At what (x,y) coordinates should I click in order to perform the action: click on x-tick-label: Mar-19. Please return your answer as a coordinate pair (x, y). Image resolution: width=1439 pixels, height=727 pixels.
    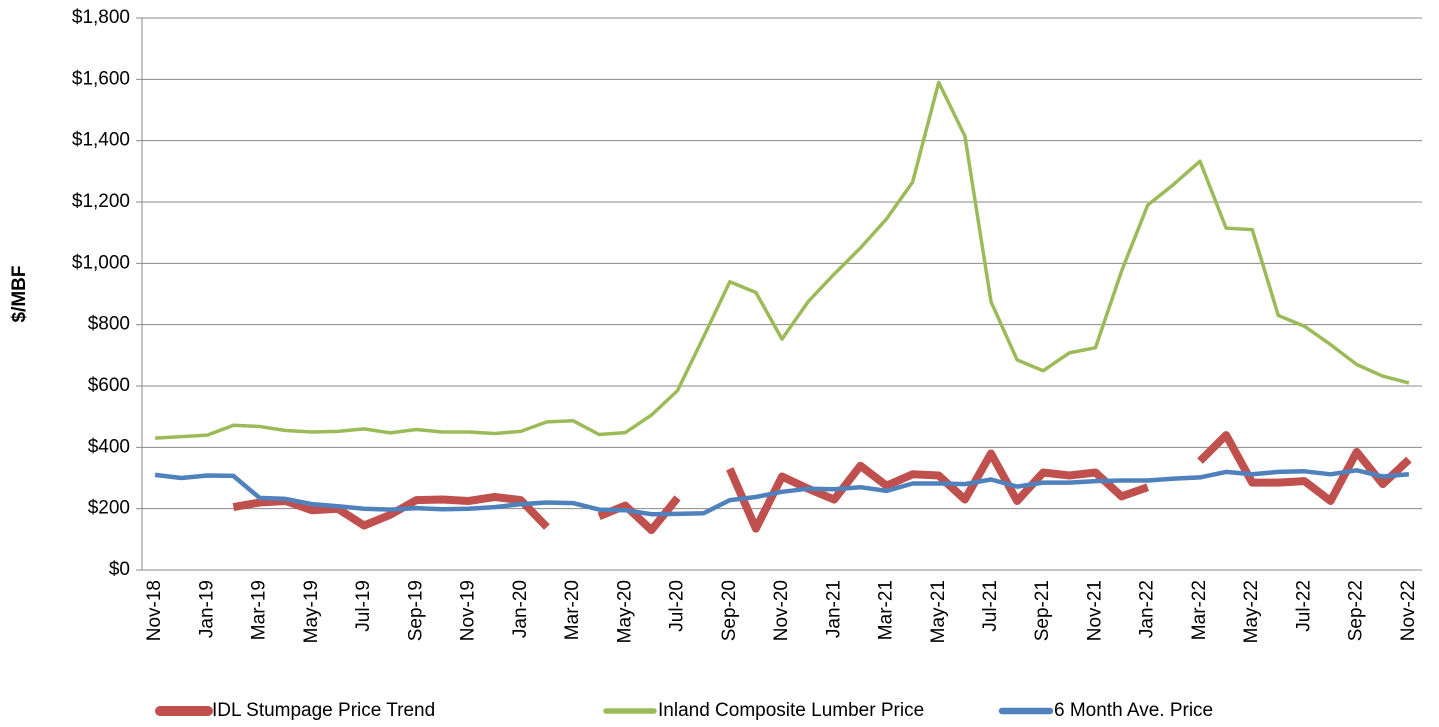
    Looking at the image, I should click on (259, 610).